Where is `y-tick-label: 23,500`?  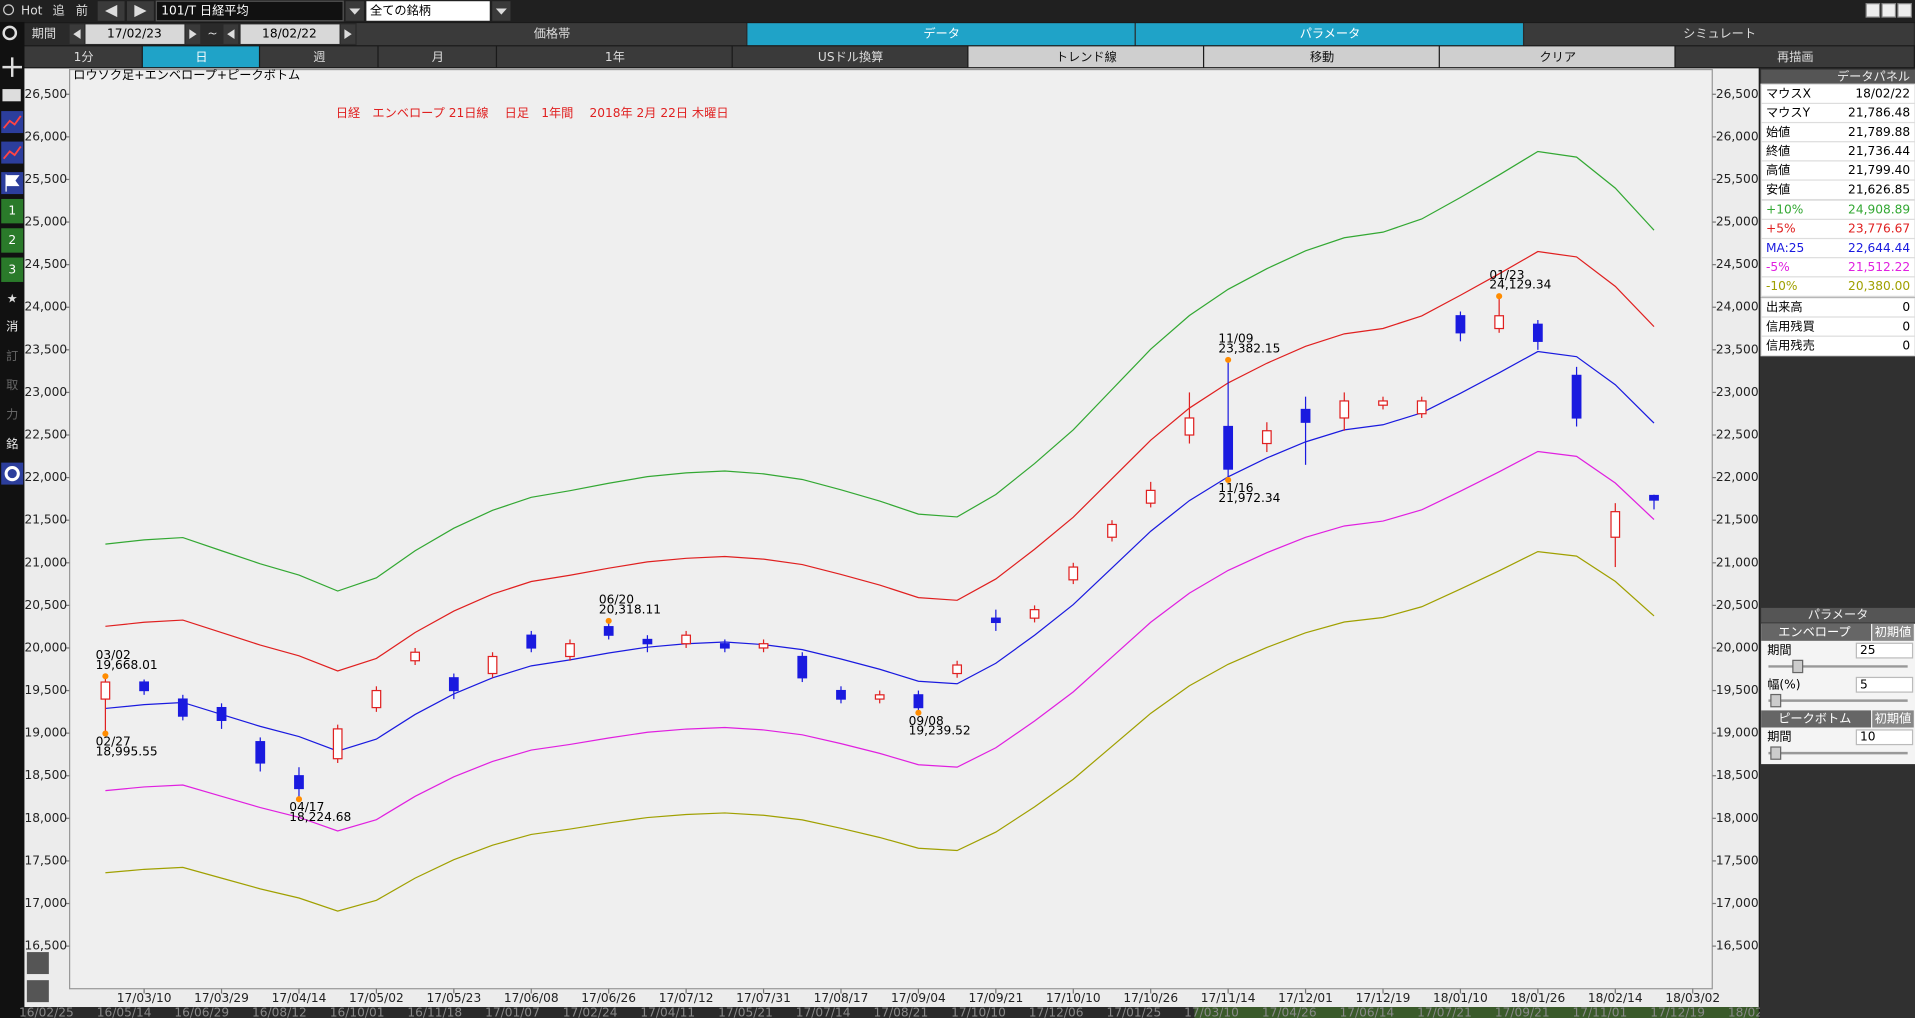 y-tick-label: 23,500 is located at coordinates (1737, 349).